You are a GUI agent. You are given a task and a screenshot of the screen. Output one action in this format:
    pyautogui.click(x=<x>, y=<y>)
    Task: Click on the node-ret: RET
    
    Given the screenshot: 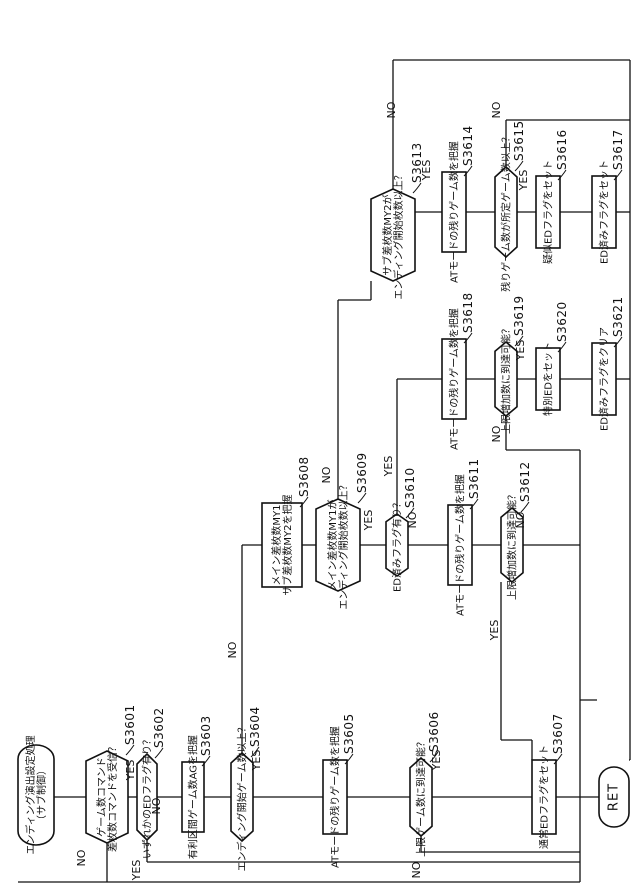 What is the action you would take?
    pyautogui.click(x=614, y=797)
    